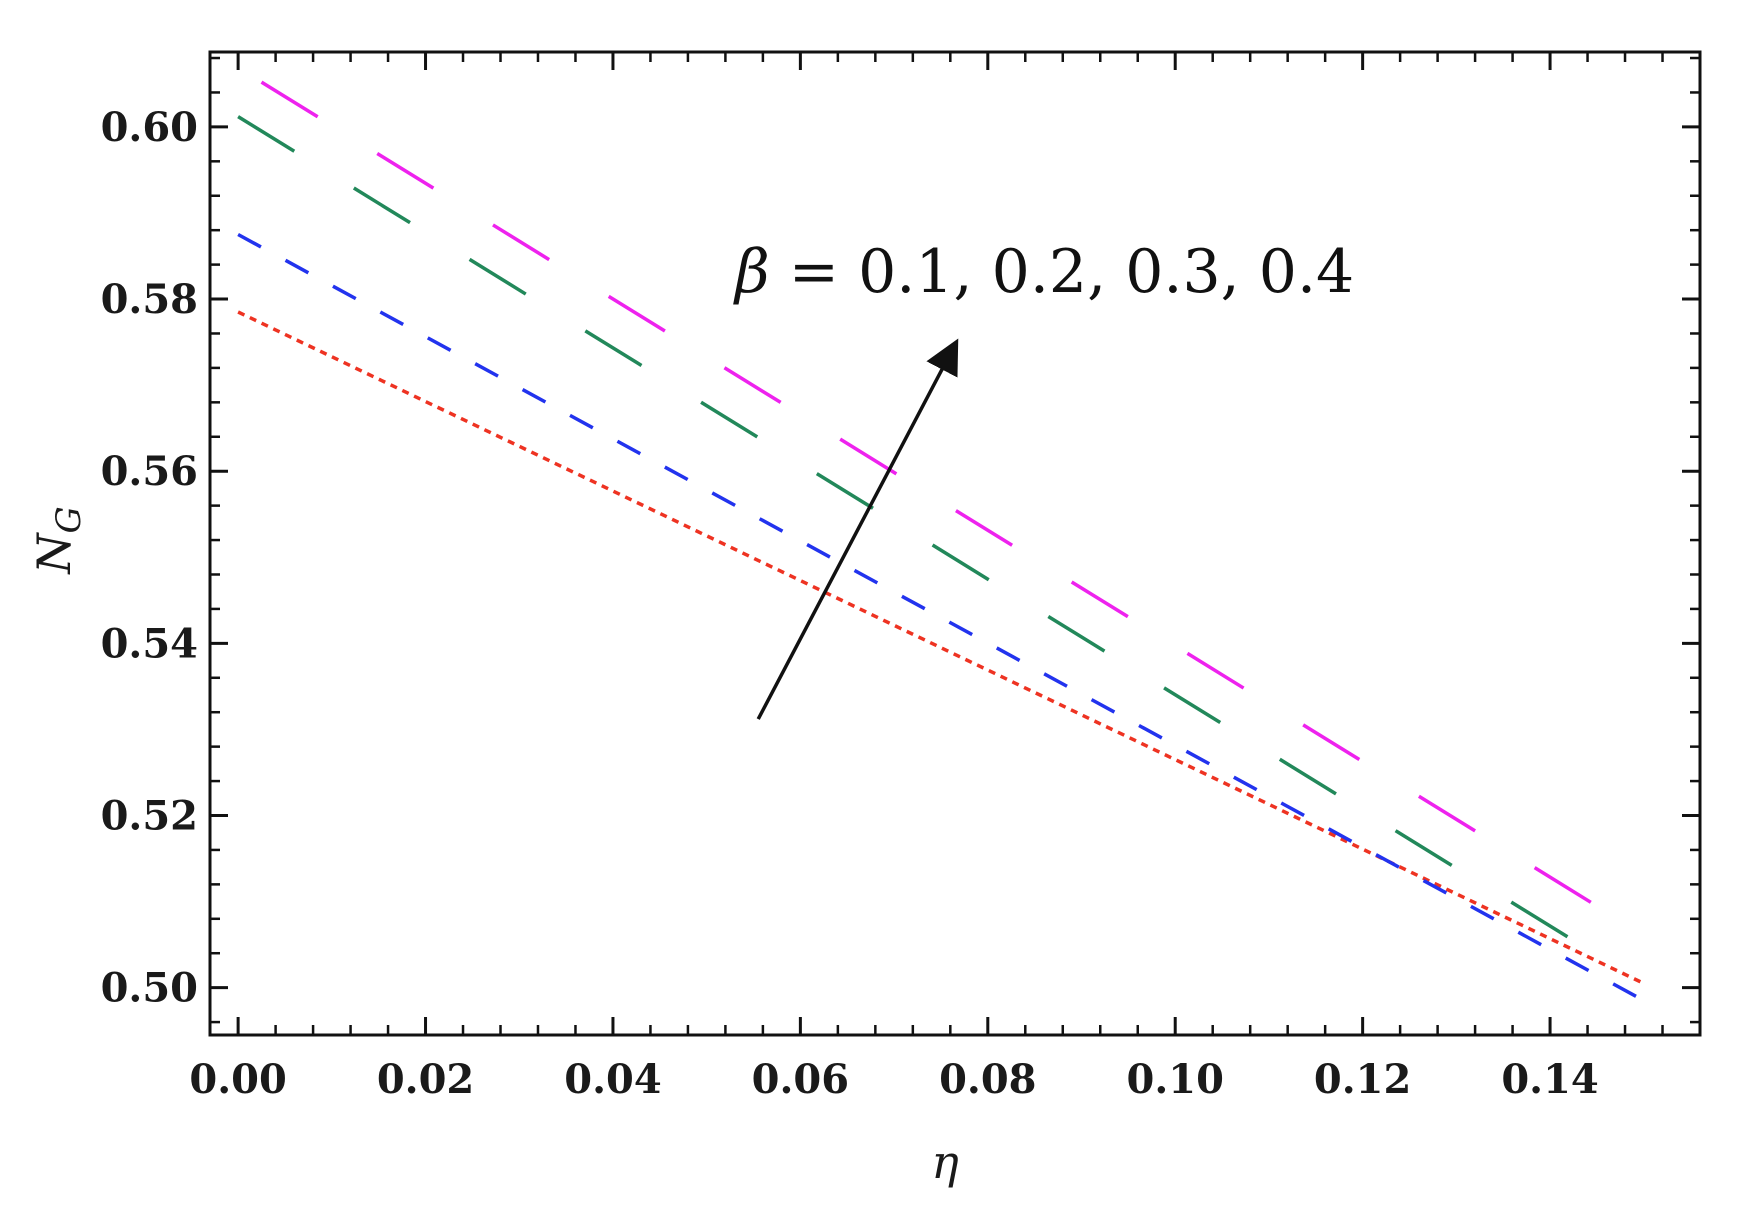 This screenshot has width=1738, height=1220. I want to click on x-axis-label: η, so click(945, 1162).